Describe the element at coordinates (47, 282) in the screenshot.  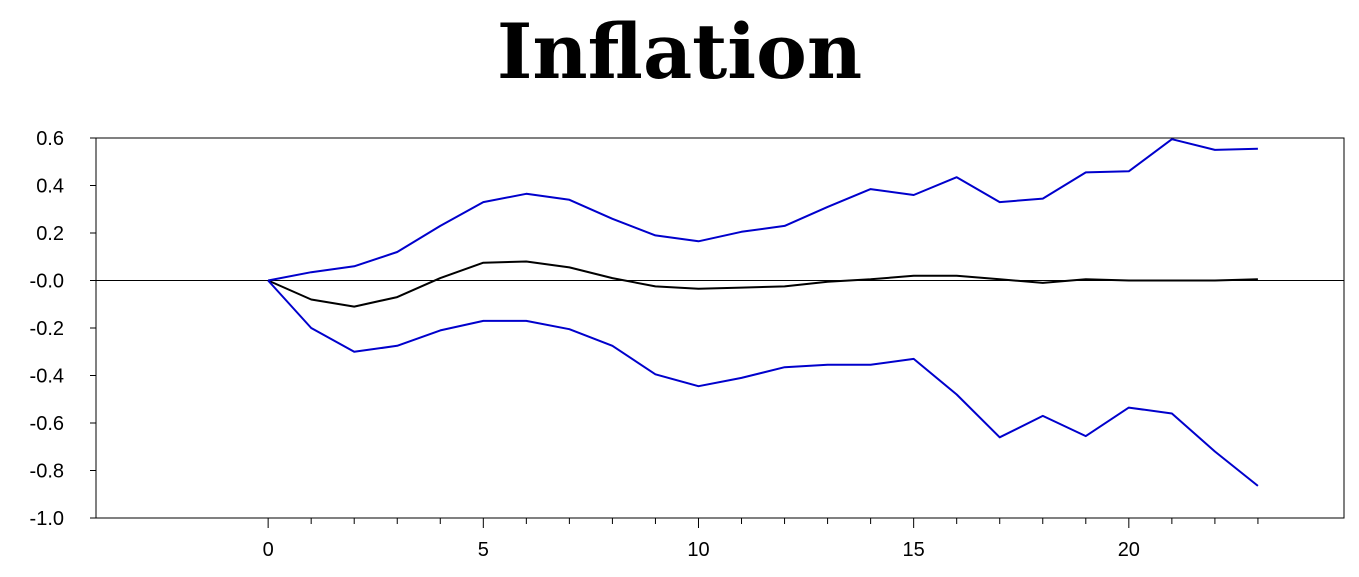
I see `y-tick-label: -0.0` at that location.